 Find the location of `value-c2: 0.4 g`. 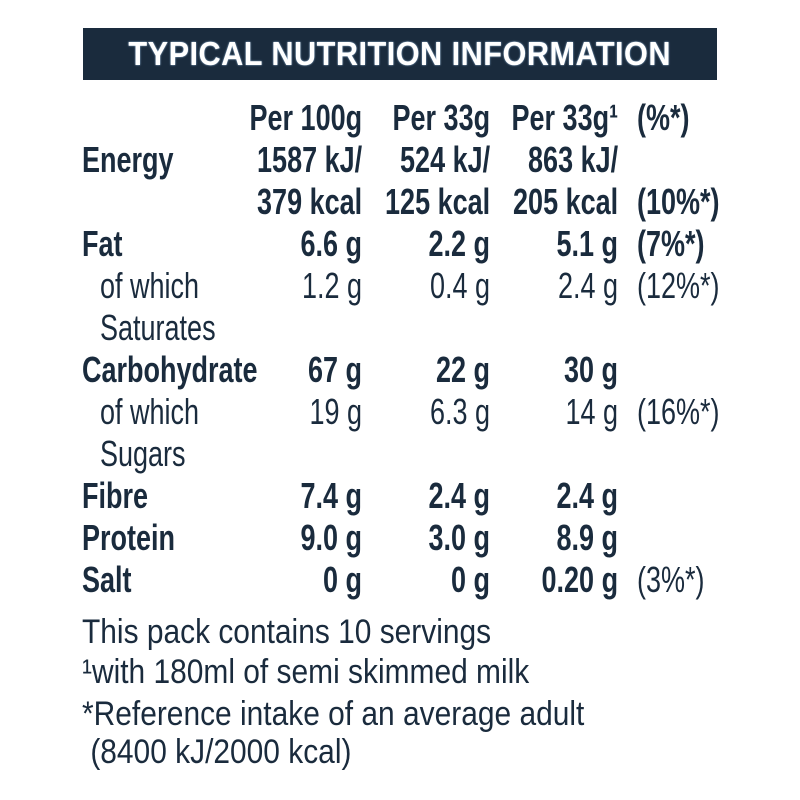

value-c2: 0.4 g is located at coordinates (450, 286).